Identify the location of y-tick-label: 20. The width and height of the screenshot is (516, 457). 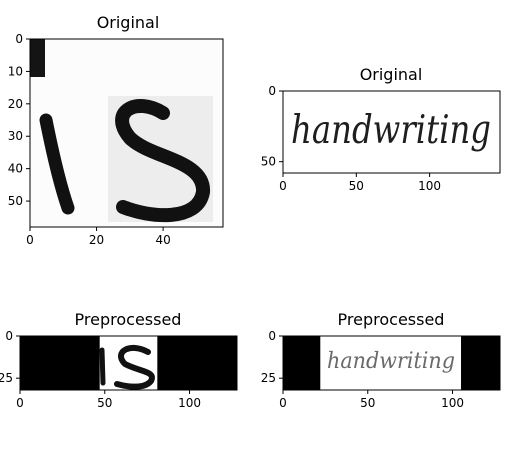
(15, 104).